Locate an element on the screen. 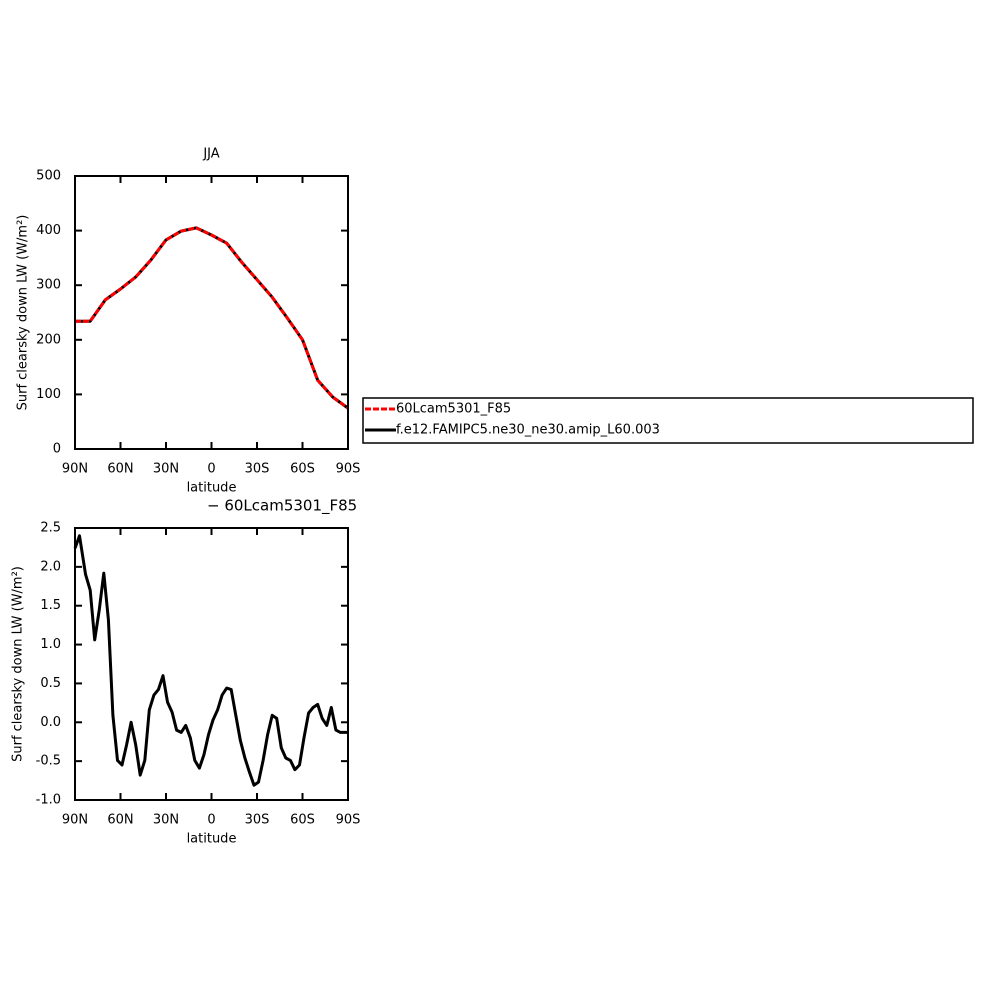 The height and width of the screenshot is (991, 989). y-tick-label: 100 is located at coordinates (48, 394).